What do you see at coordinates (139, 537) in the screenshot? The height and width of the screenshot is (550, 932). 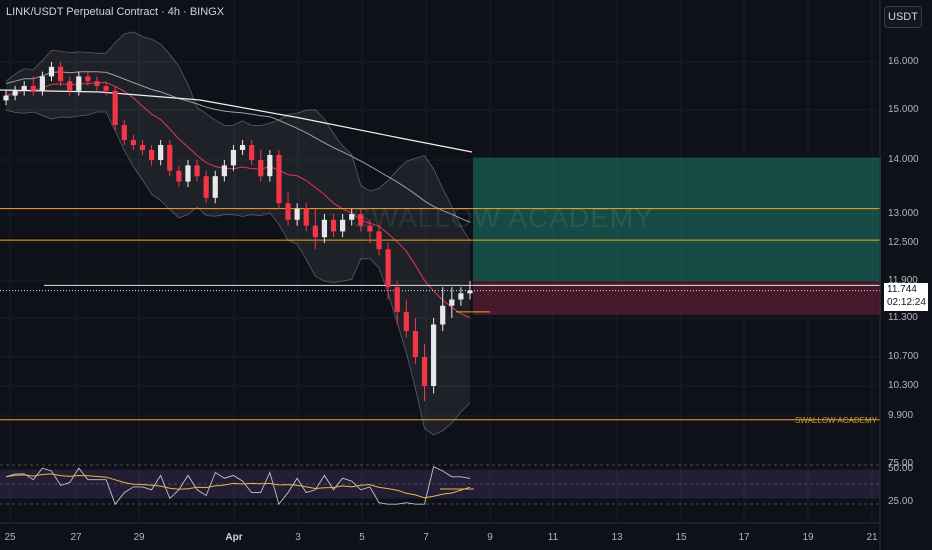 I see `time-tick-2: 29` at bounding box center [139, 537].